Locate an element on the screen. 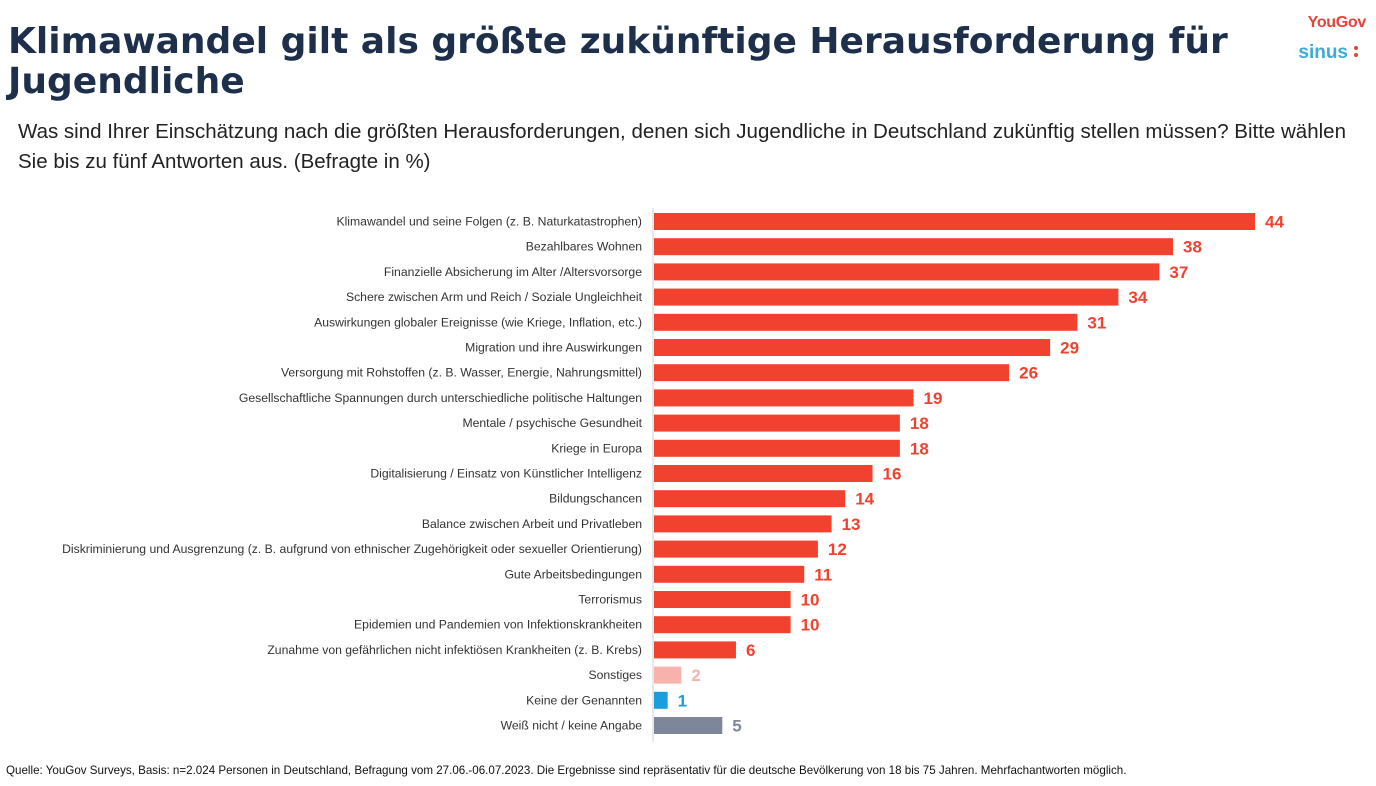 The image size is (1376, 786). value-label: 16 is located at coordinates (892, 474).